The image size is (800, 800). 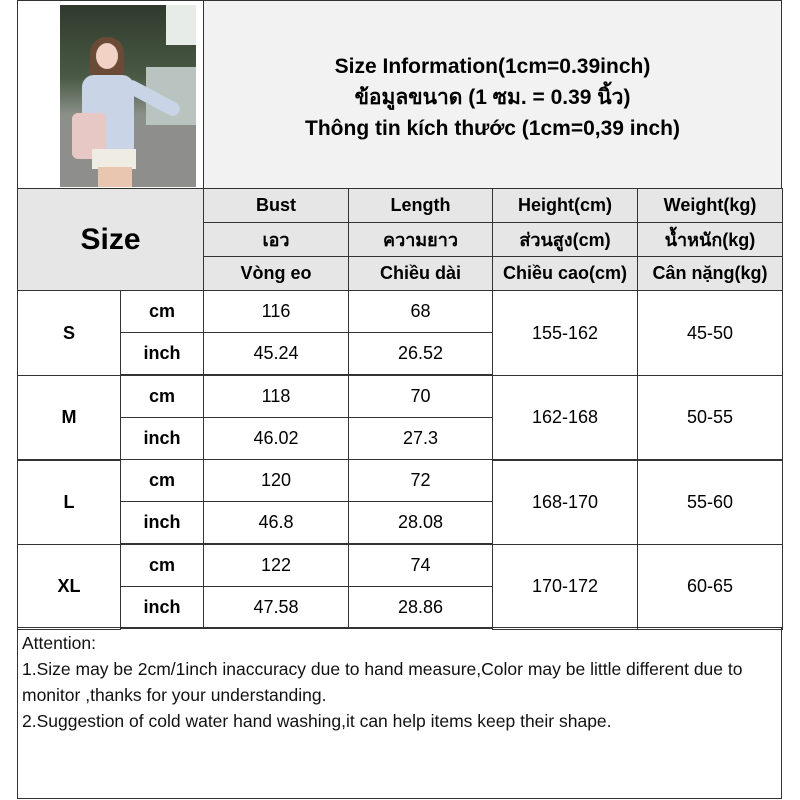 What do you see at coordinates (565, 205) in the screenshot?
I see `column-header: Height(cm)` at bounding box center [565, 205].